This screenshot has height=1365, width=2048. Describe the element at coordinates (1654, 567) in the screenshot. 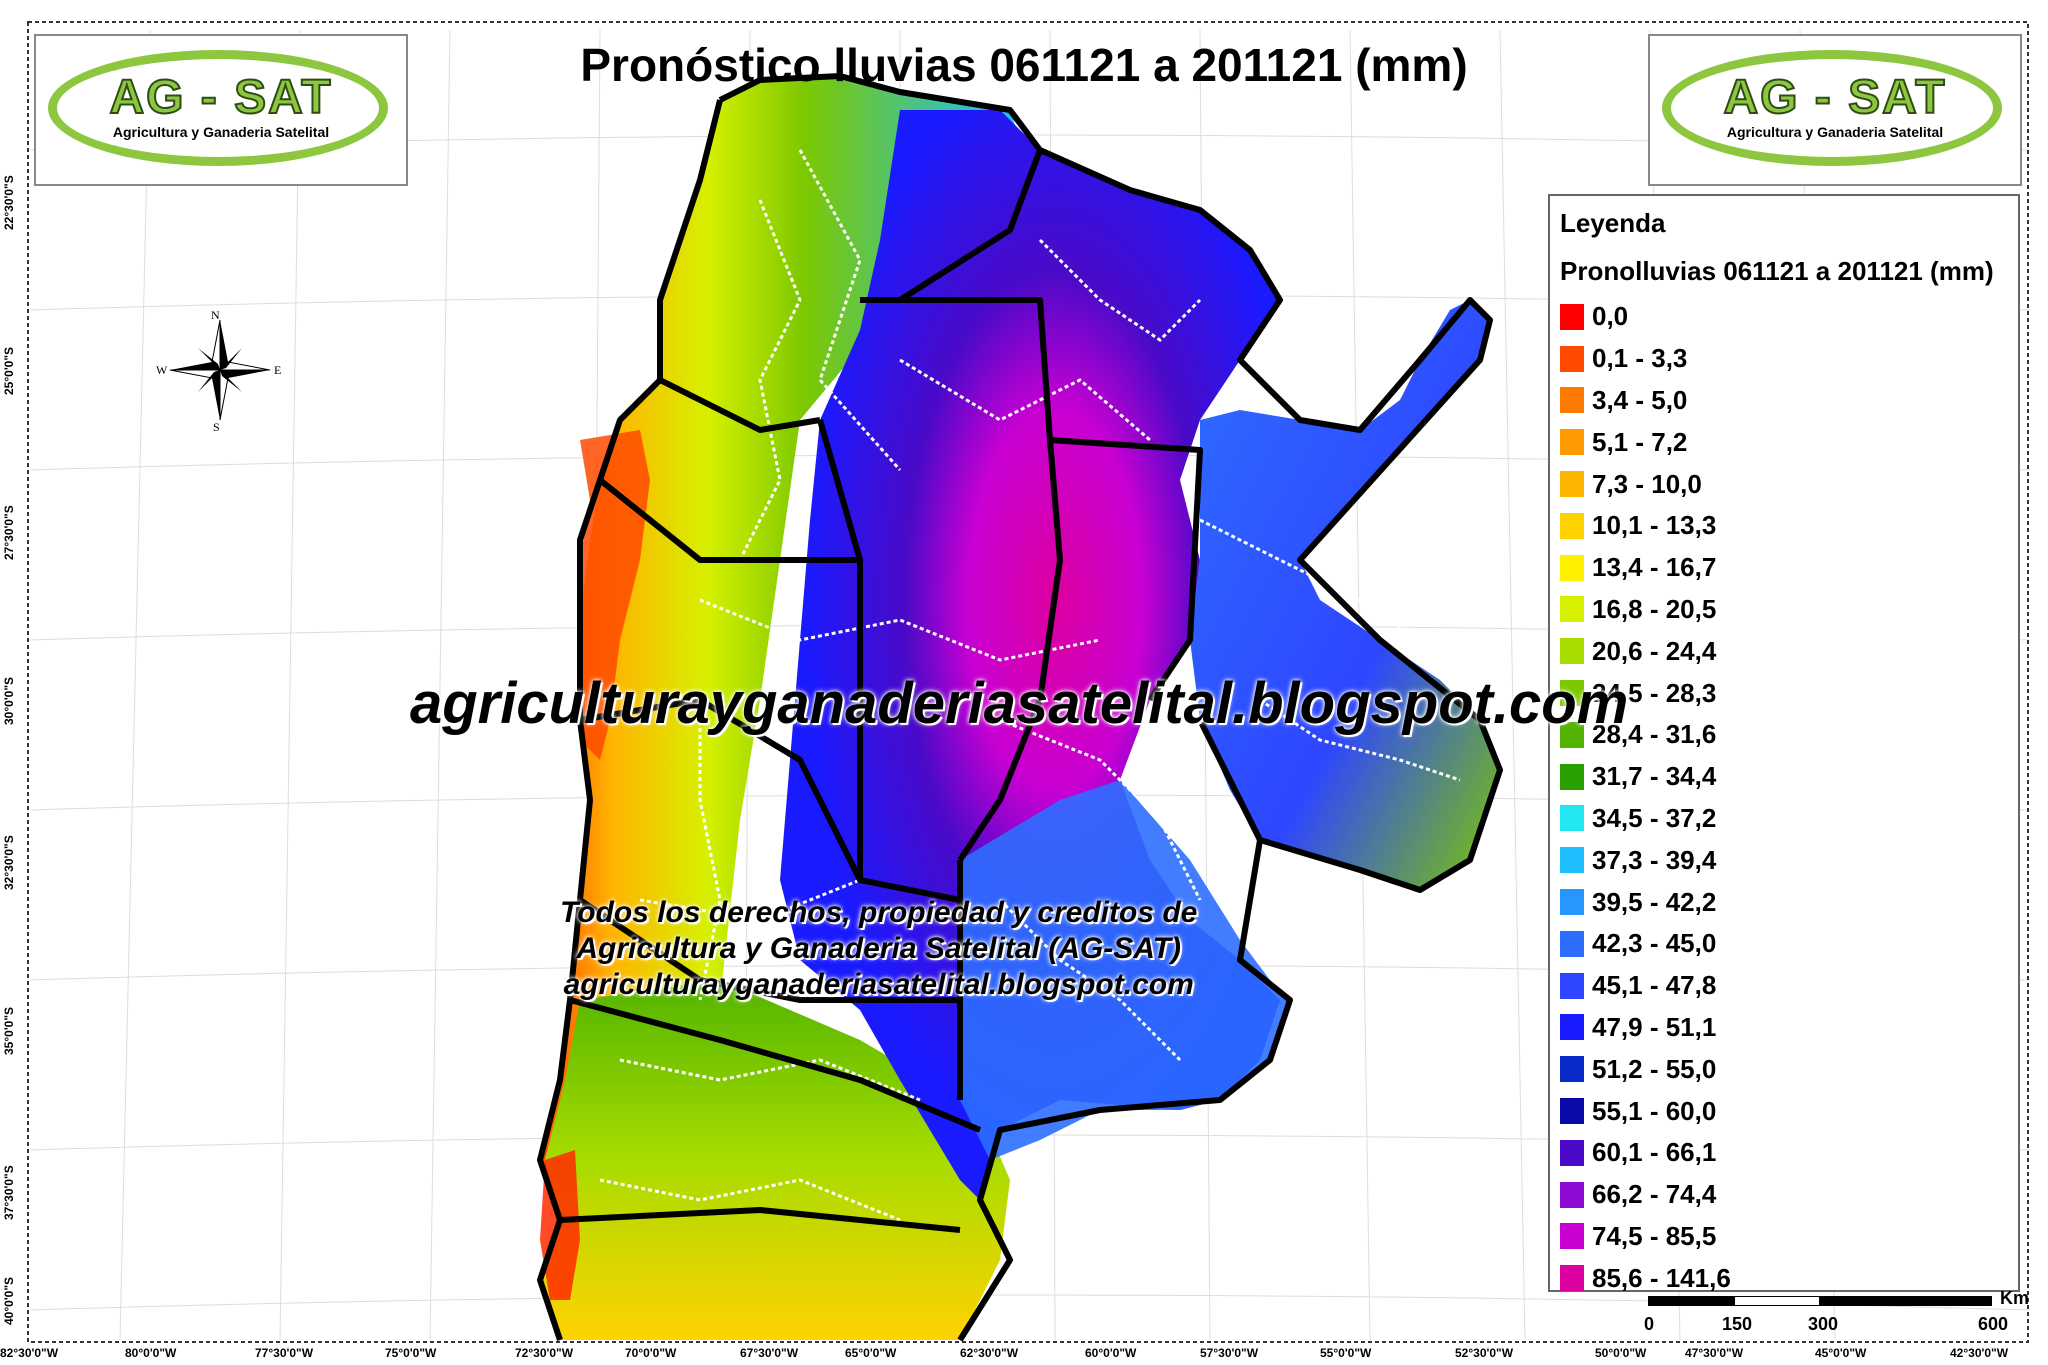

I see `legend-label: 13,4 - 16,7` at that location.